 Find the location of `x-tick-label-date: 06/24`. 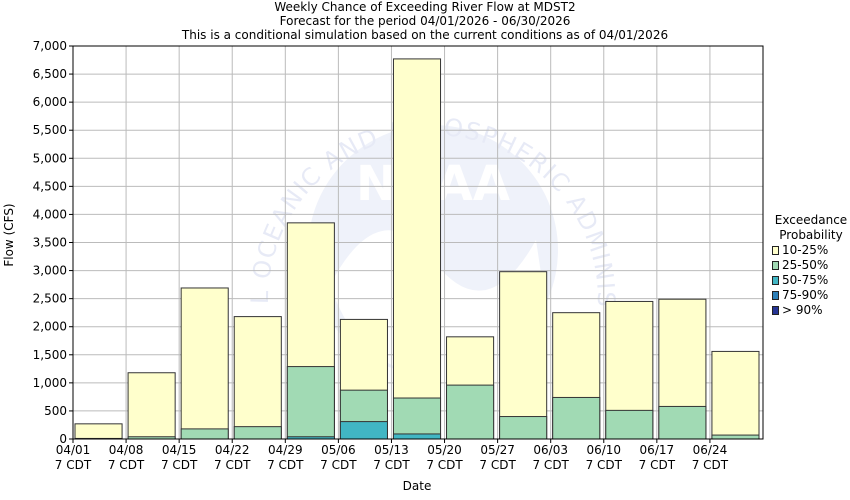

x-tick-label-date: 06/24 is located at coordinates (710, 450).